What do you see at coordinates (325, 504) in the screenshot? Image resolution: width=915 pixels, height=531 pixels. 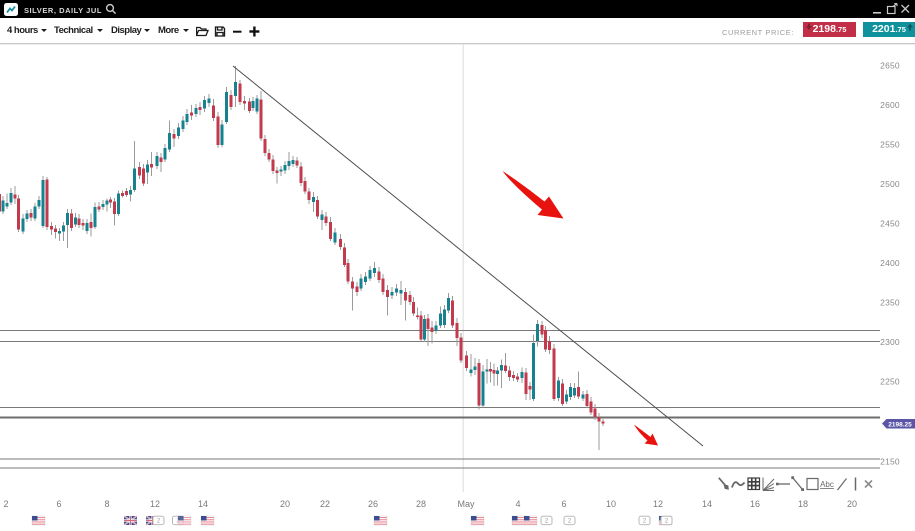 I see `svg-text: 22` at bounding box center [325, 504].